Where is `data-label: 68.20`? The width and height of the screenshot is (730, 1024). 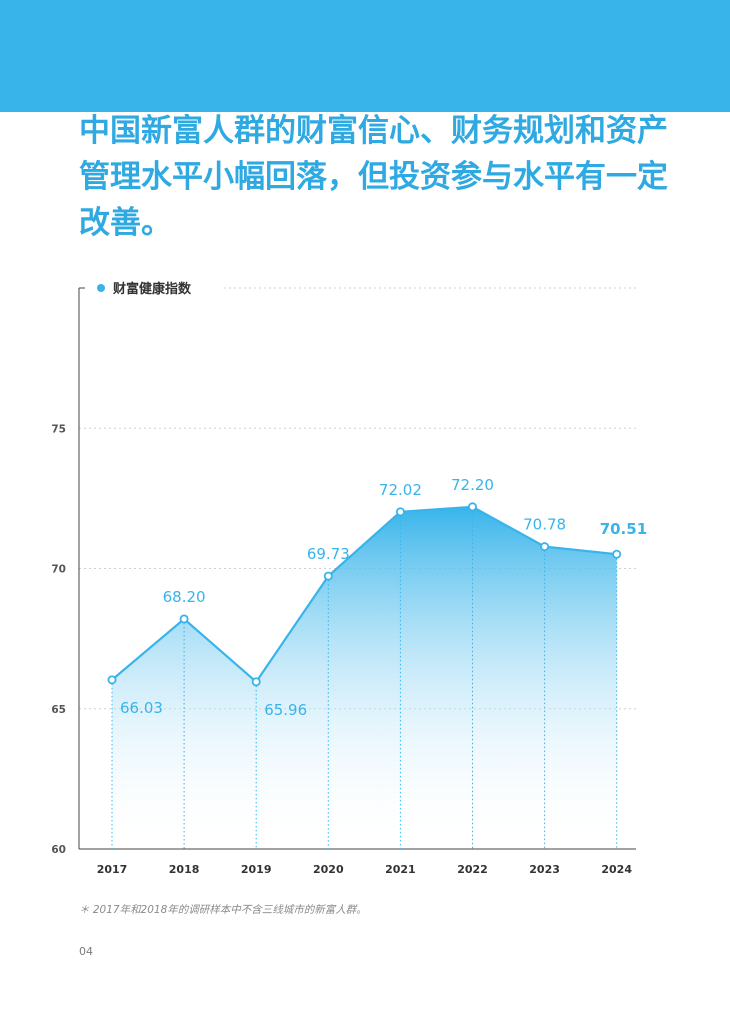 data-label: 68.20 is located at coordinates (184, 597).